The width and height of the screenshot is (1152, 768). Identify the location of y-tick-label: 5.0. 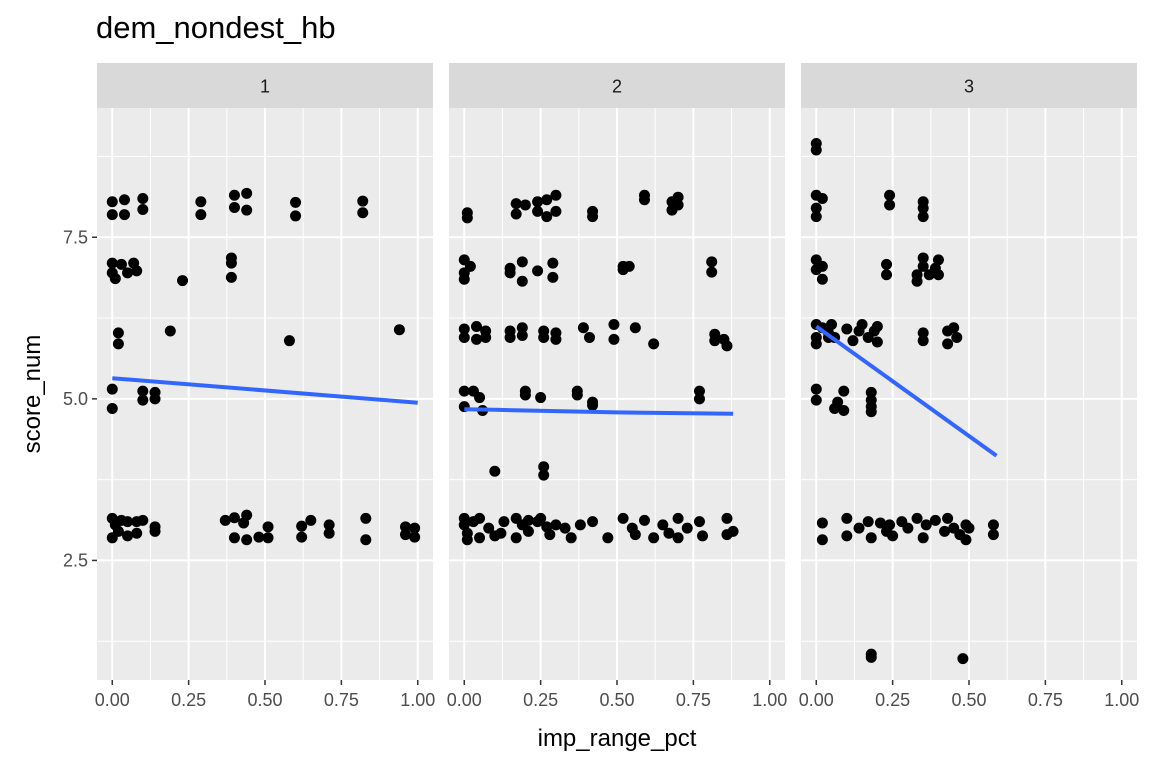
(75, 399).